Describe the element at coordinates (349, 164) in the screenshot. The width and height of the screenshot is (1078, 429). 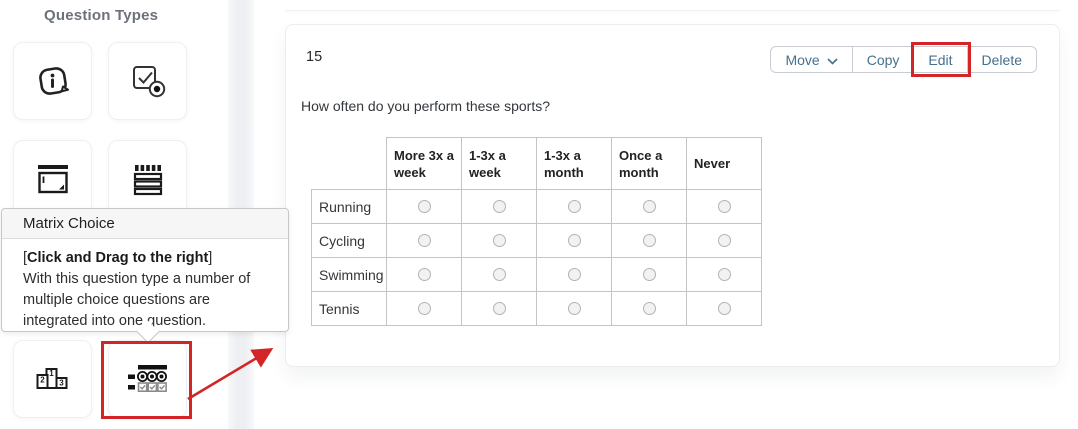
I see `matrix-corner-cell` at that location.